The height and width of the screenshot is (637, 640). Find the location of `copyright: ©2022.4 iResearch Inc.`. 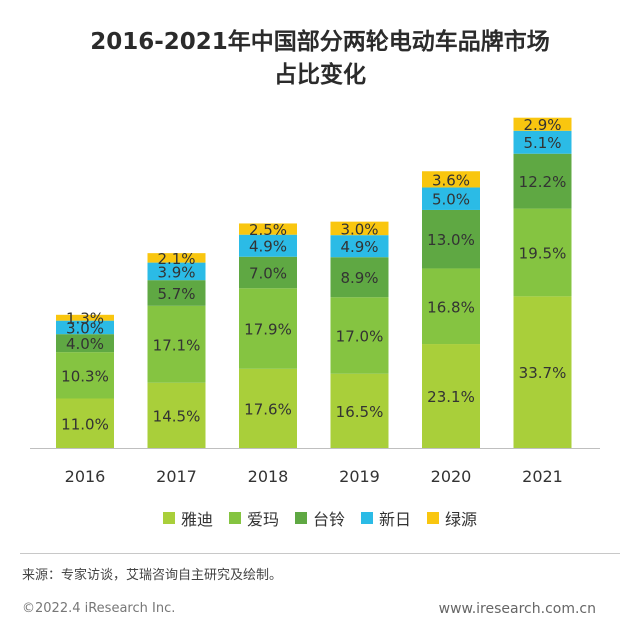

copyright: ©2022.4 iResearch Inc. is located at coordinates (99, 608).